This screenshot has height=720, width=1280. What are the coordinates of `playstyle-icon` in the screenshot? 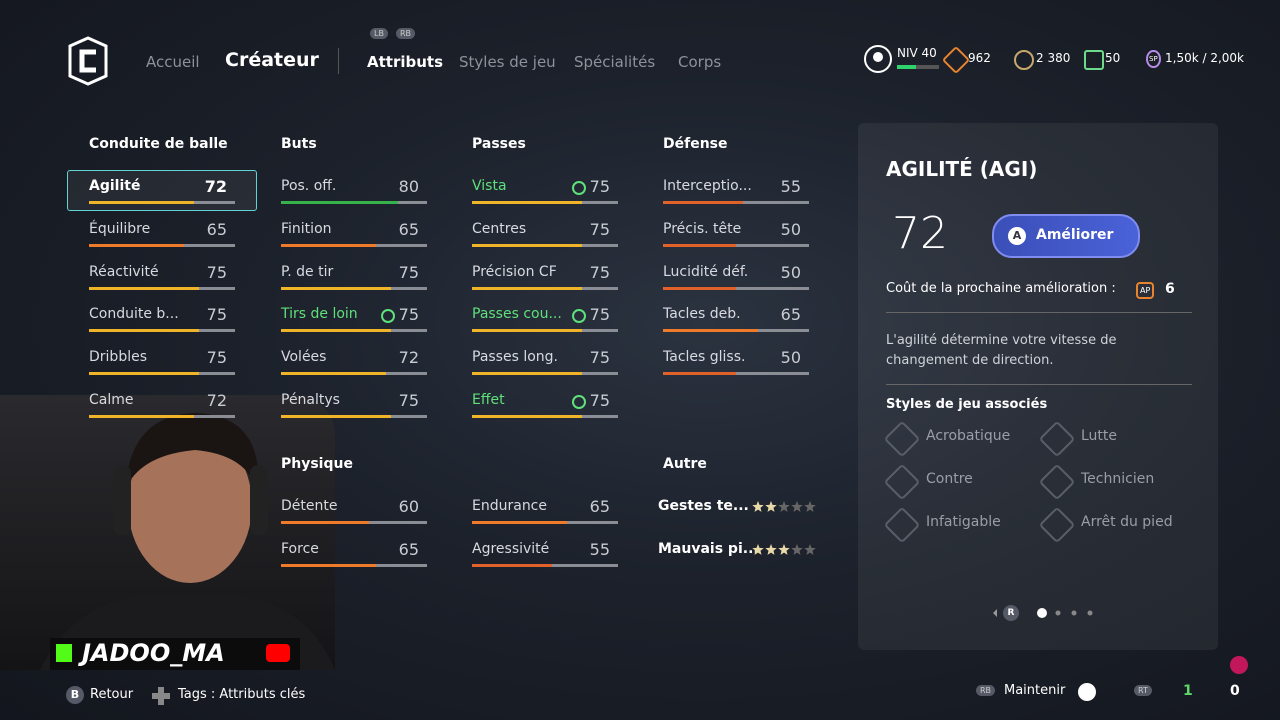 It's located at (388, 316).